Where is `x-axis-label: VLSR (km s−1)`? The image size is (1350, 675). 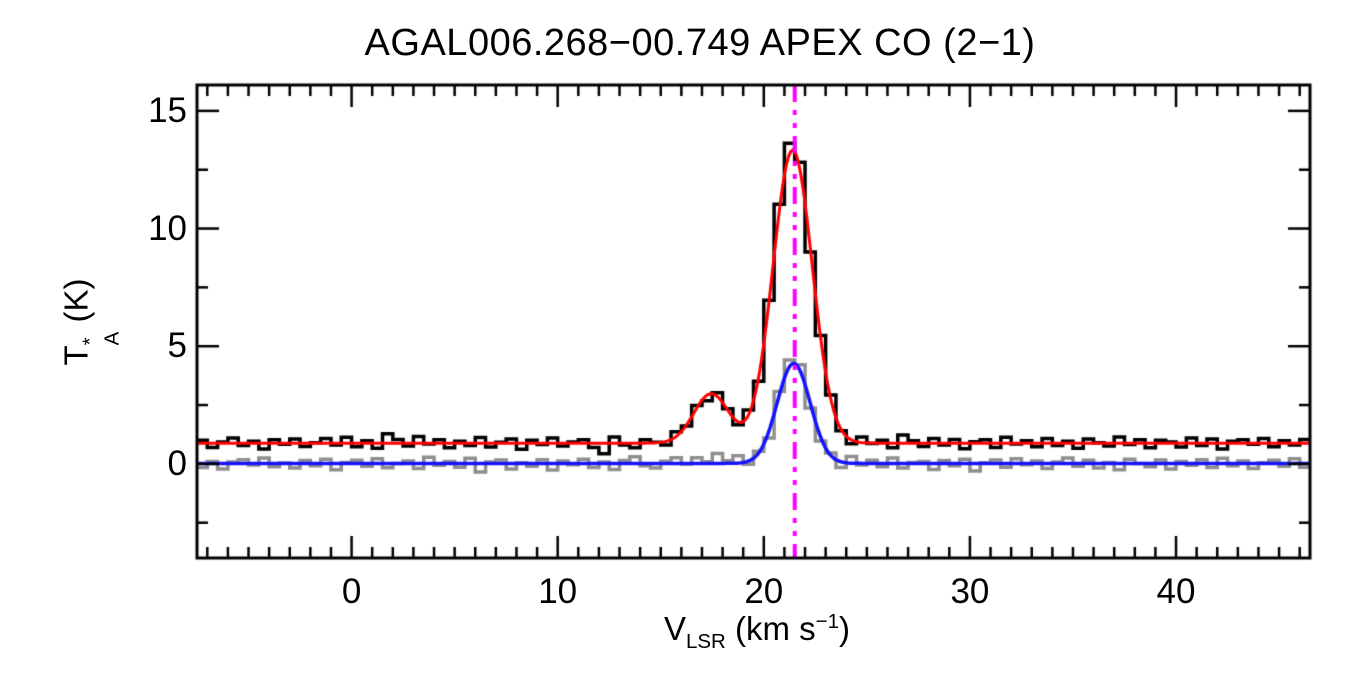 x-axis-label: VLSR (km s−1) is located at coordinates (757, 632).